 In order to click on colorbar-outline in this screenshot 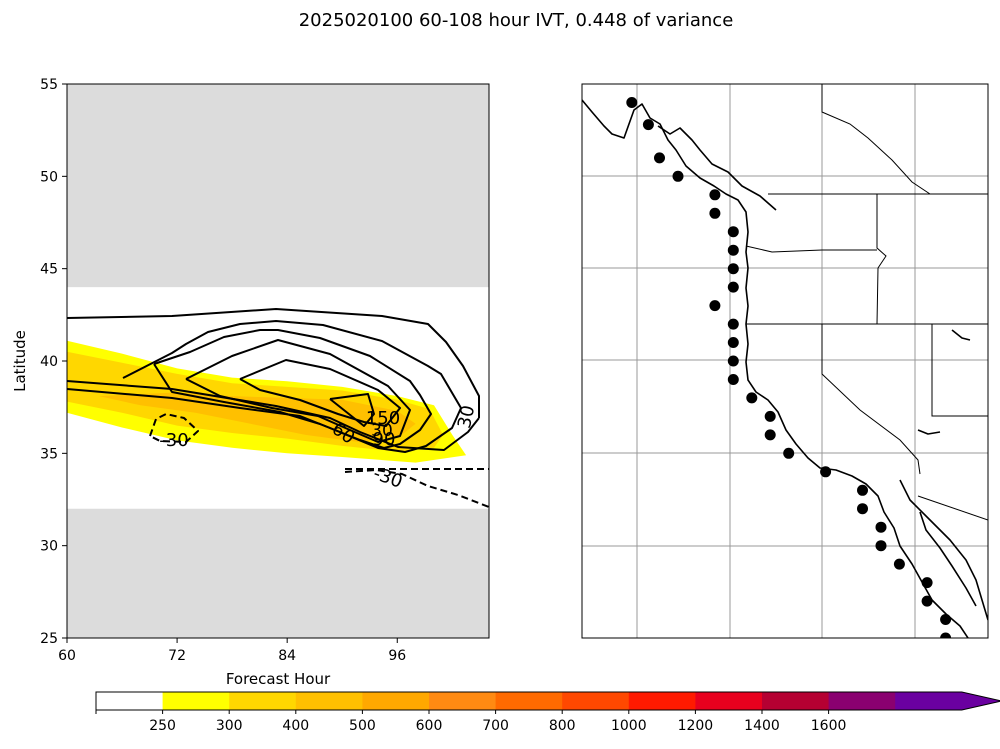, I will do `click(547, 701)`.